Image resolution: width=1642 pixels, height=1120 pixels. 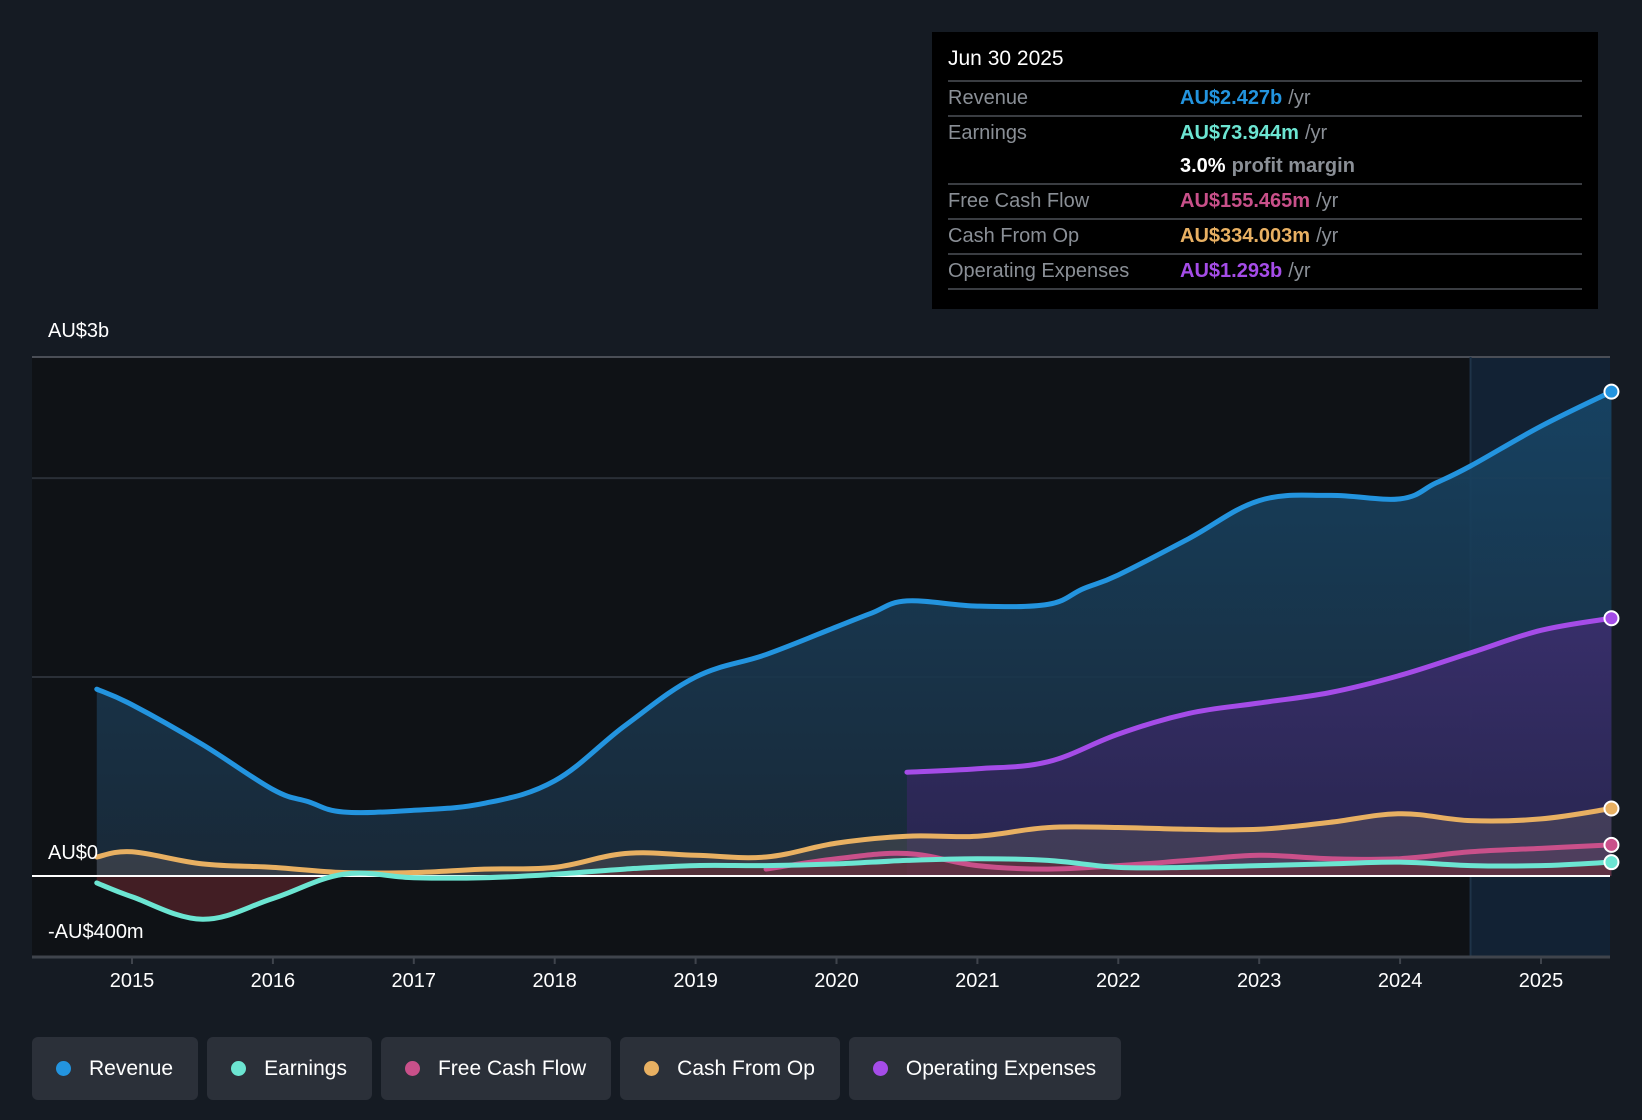 What do you see at coordinates (305, 1068) in the screenshot?
I see `legend-label: Earnings` at bounding box center [305, 1068].